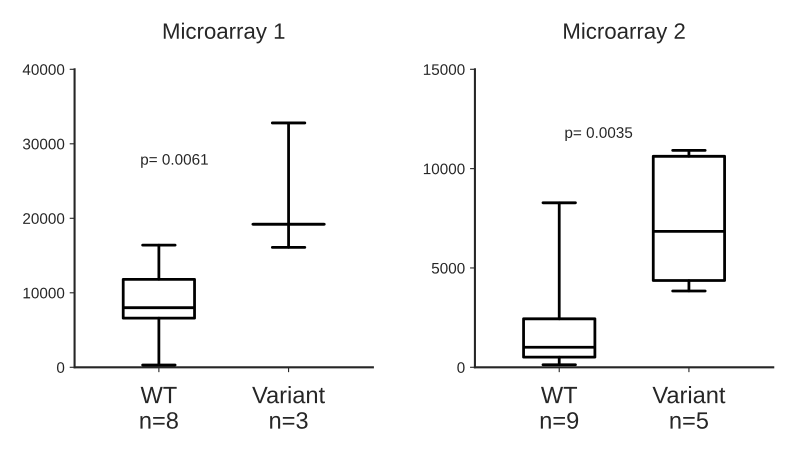  I want to click on annotation: p= 0.0035, so click(598, 134).